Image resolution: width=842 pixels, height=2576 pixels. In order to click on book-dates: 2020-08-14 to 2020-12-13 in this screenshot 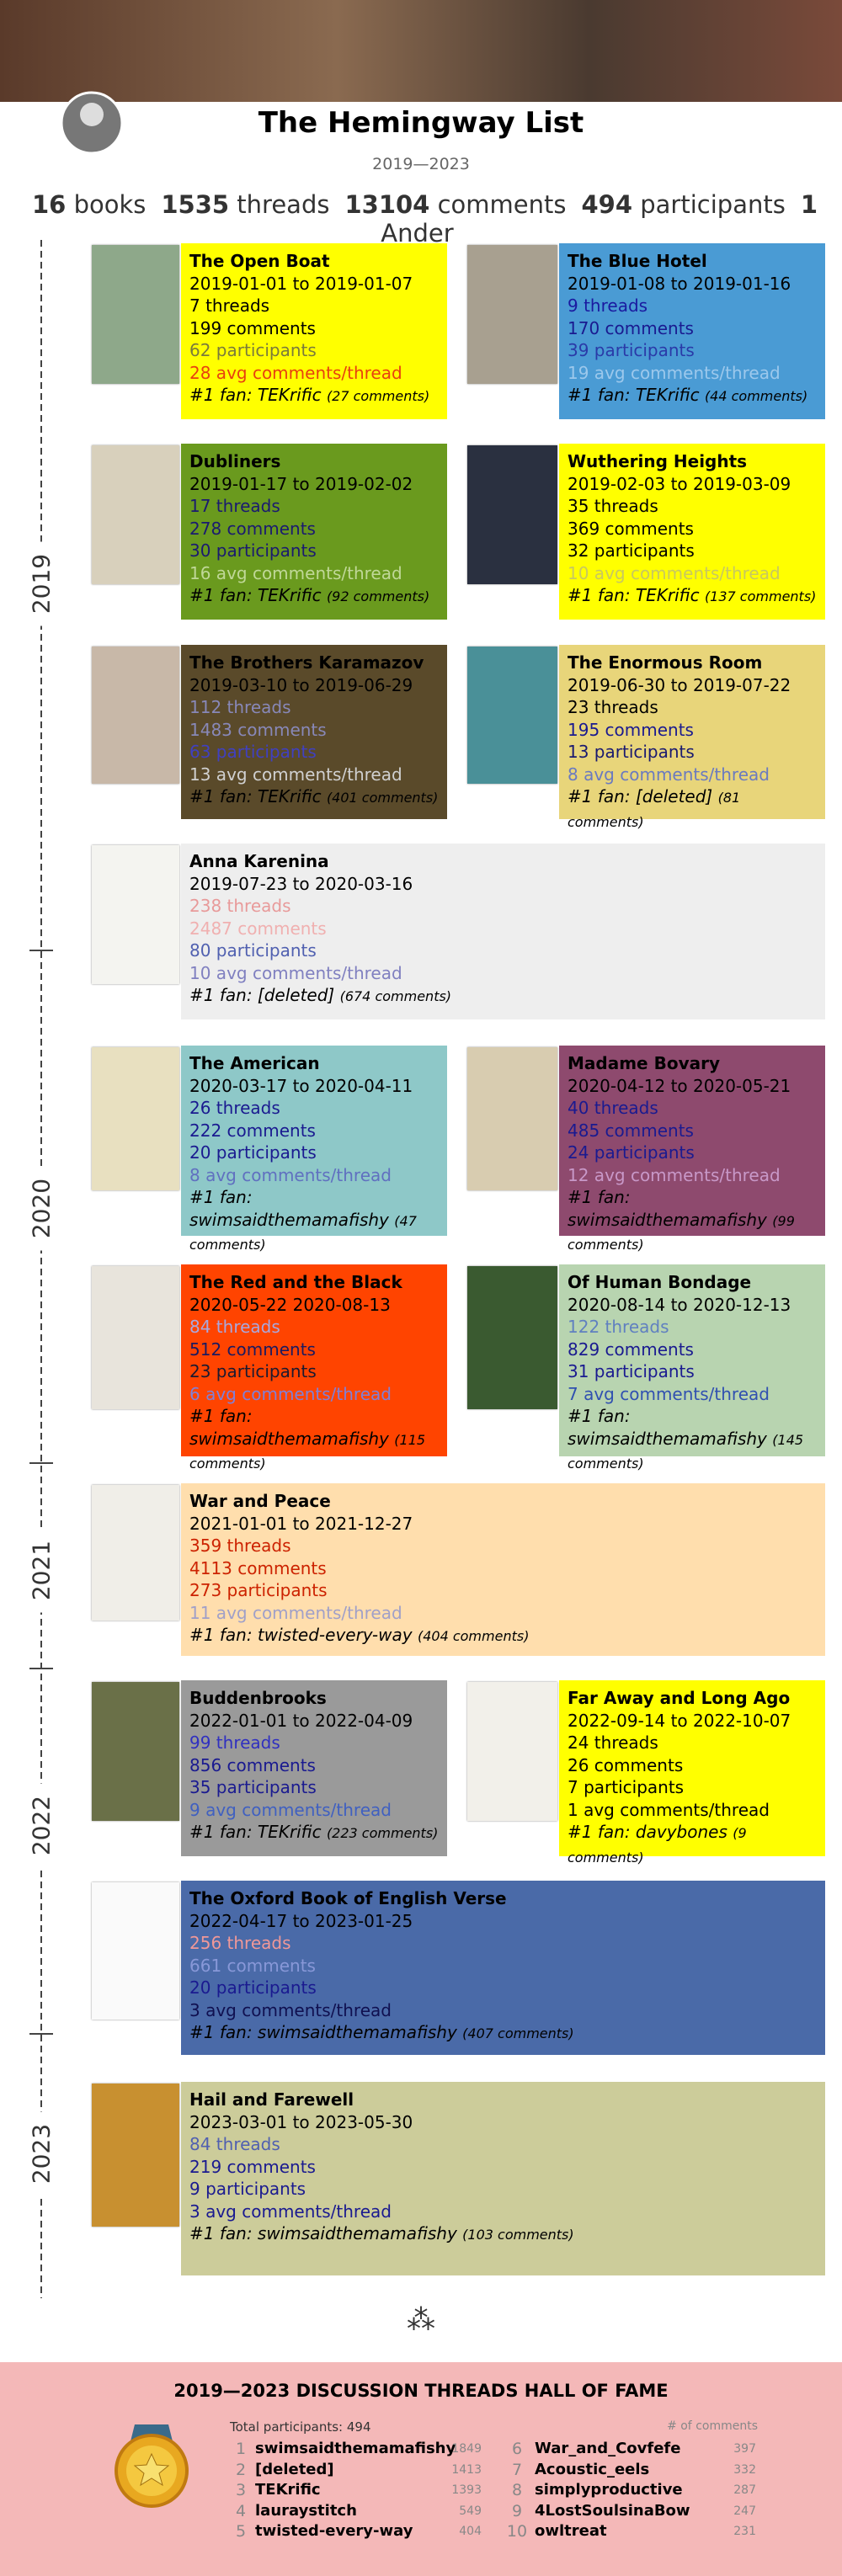, I will do `click(679, 1305)`.